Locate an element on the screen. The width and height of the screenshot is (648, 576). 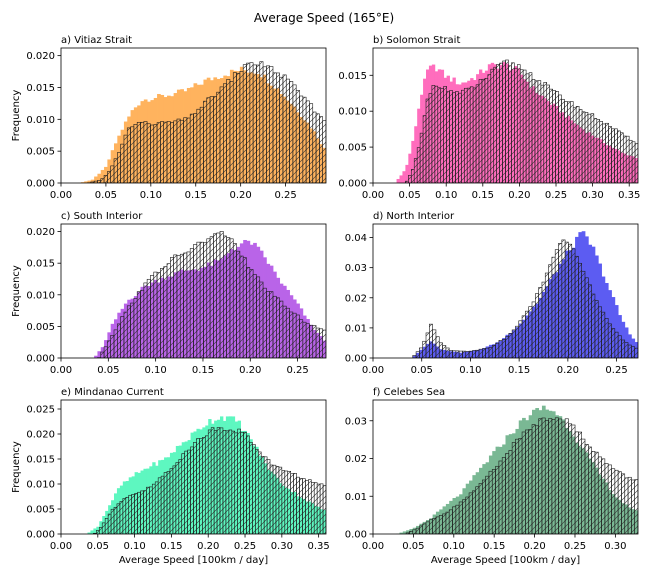
x-tick-label: 0.30 is located at coordinates (282, 546).